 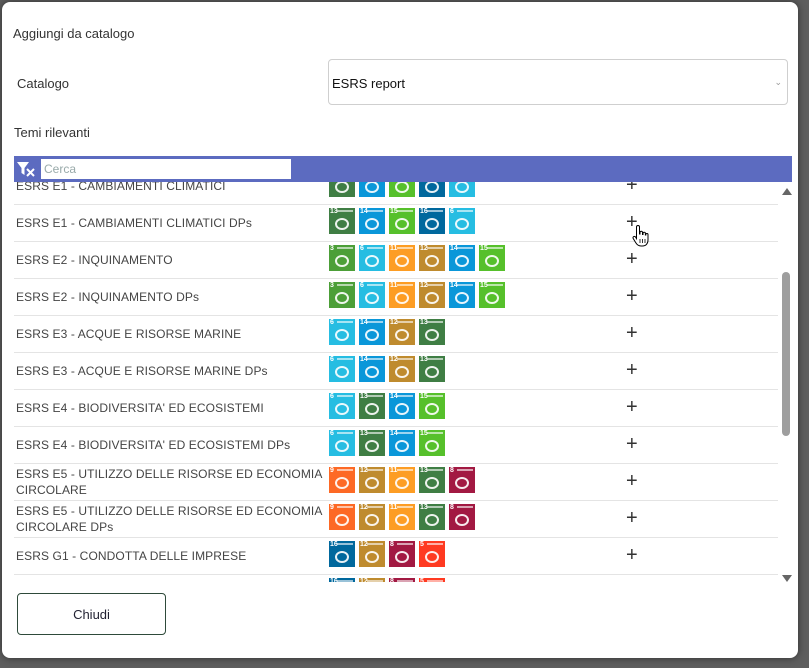 I want to click on catalog-label: Catalogo, so click(x=43, y=83).